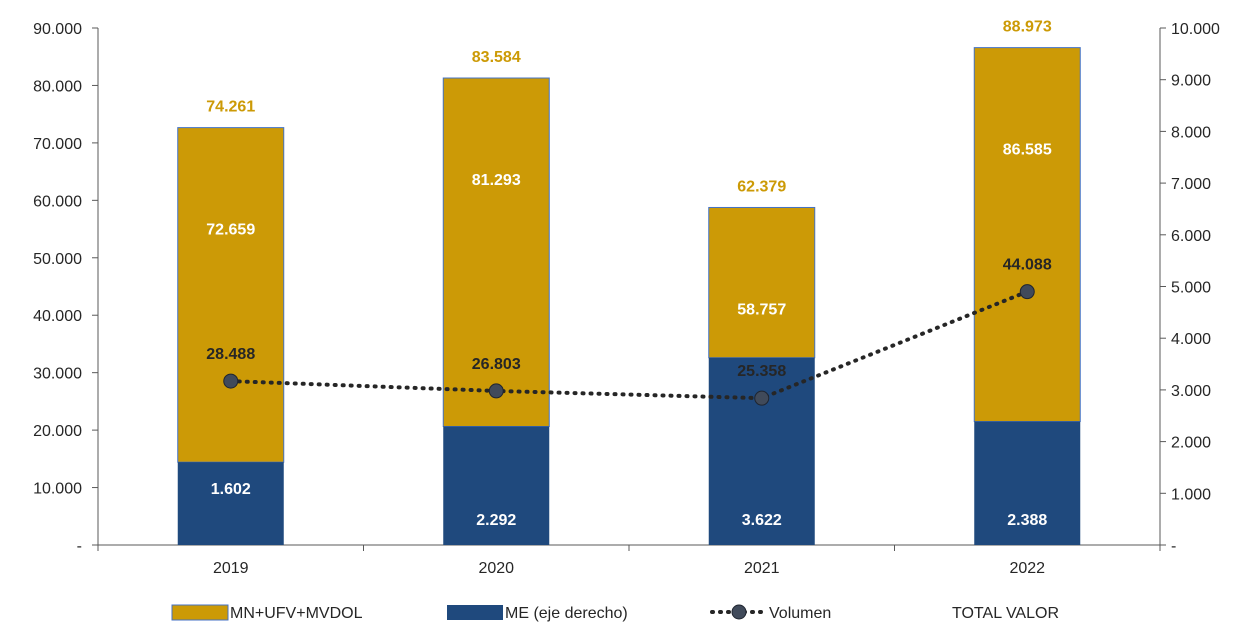 Image resolution: width=1259 pixels, height=636 pixels. I want to click on y-right-tick-label: 4.000, so click(1191, 339).